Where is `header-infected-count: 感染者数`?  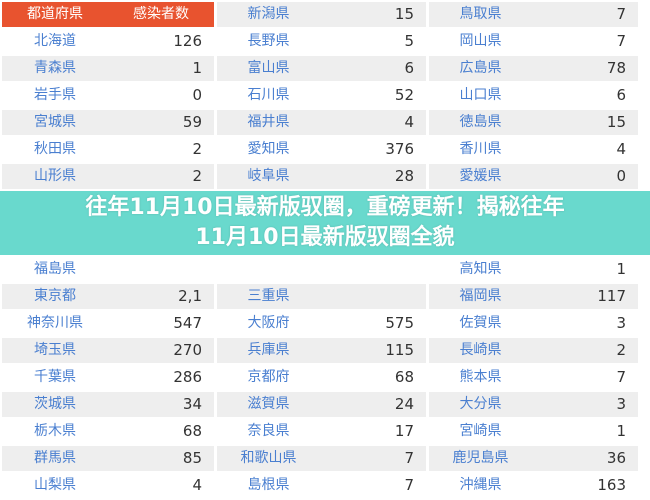 header-infected-count: 感染者数 is located at coordinates (161, 14).